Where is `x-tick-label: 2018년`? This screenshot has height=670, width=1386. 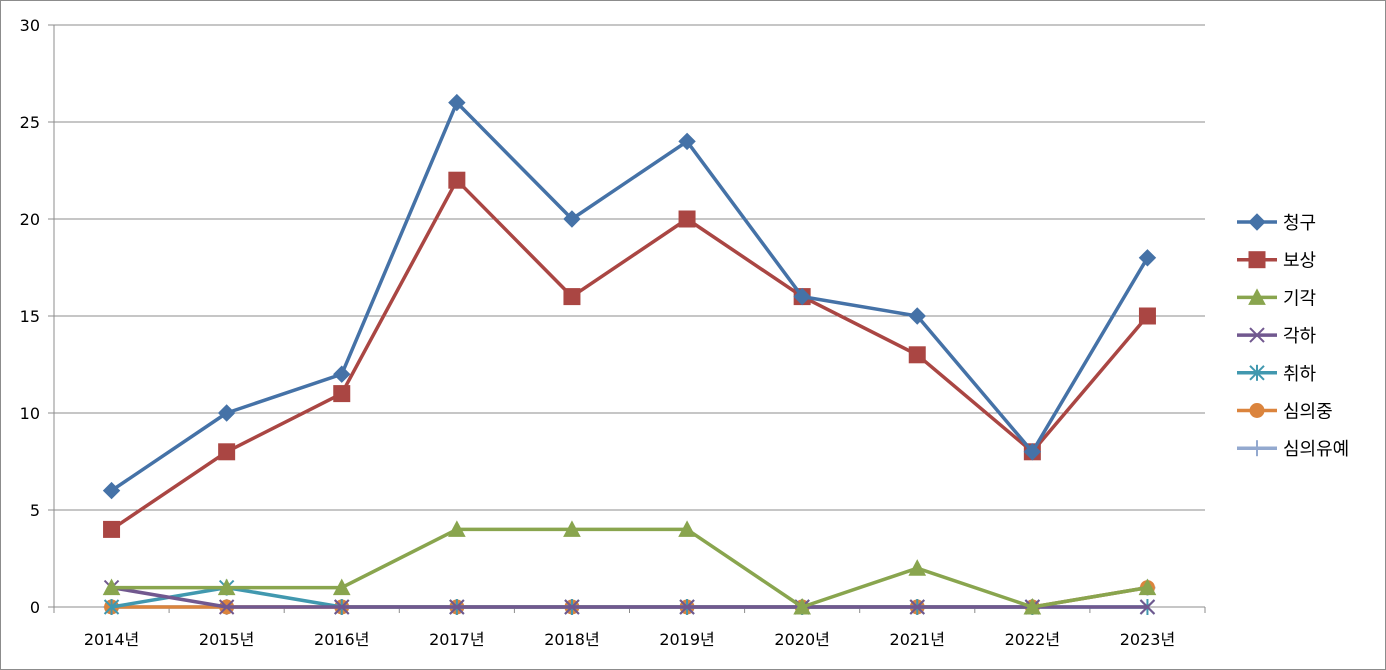
x-tick-label: 2018년 is located at coordinates (571, 639).